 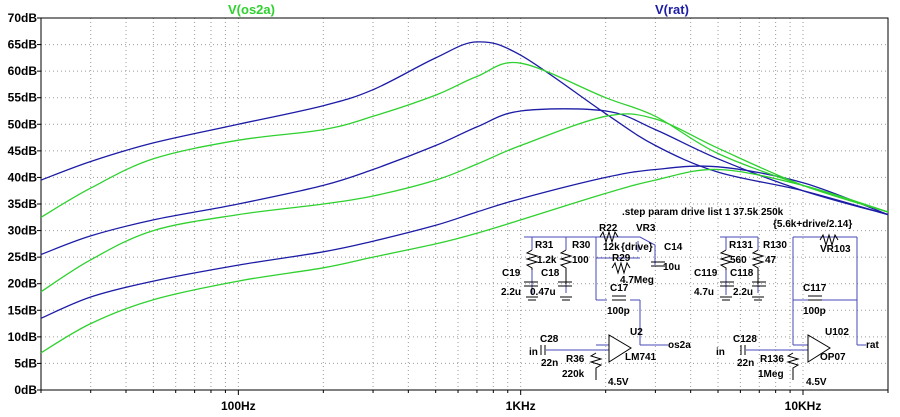 I want to click on value-r36: 220k, so click(x=573, y=374).